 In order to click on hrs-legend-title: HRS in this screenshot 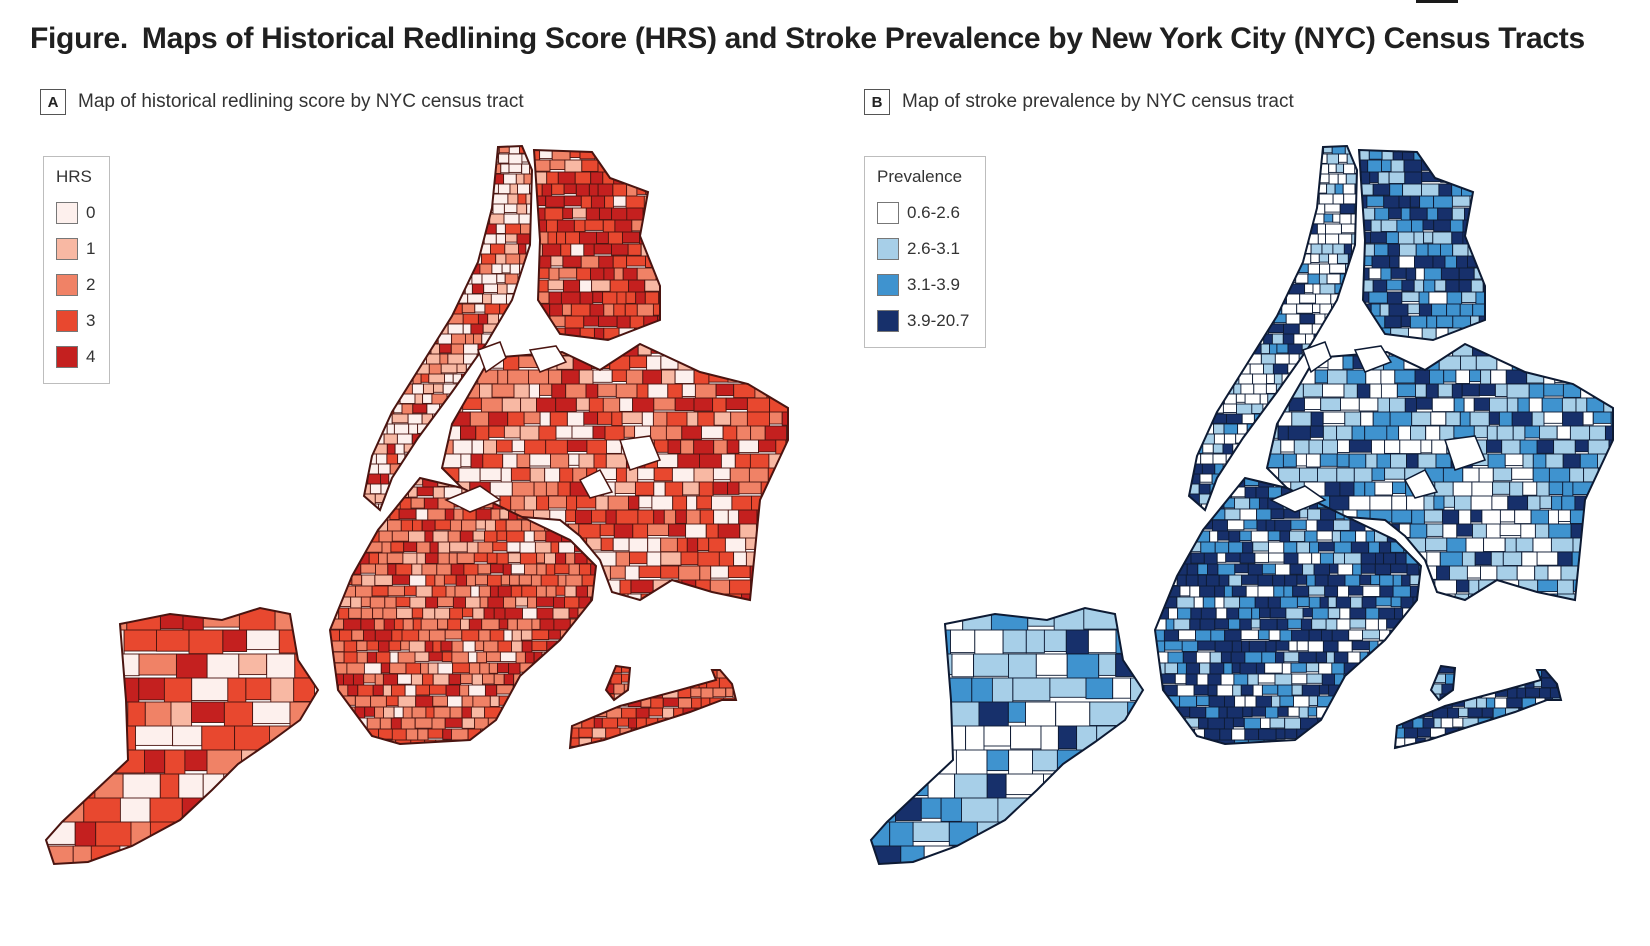, I will do `click(74, 176)`.